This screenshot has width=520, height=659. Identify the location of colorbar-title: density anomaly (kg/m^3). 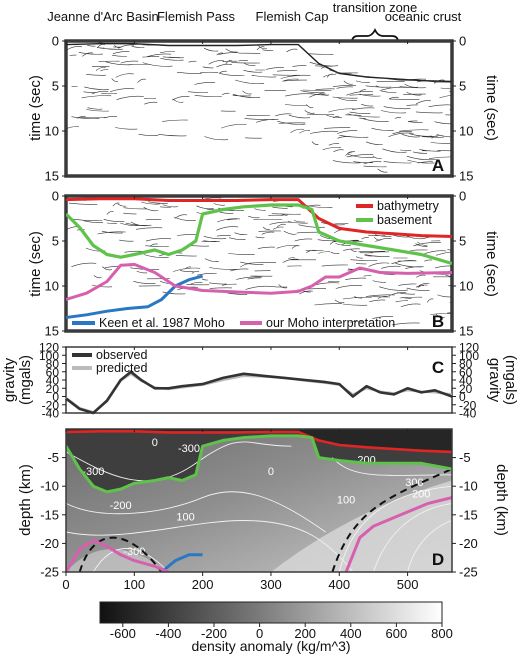
(270, 646).